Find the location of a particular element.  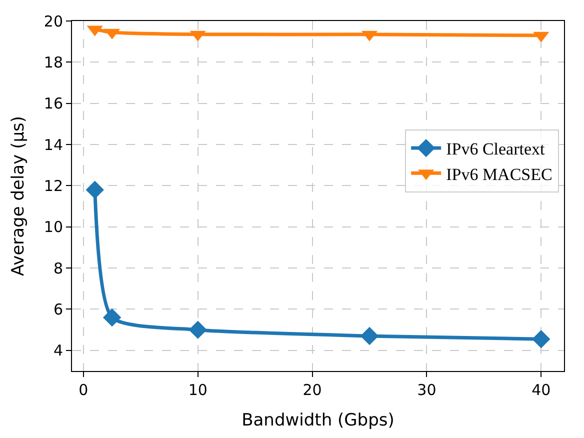

y-tick-label: 8 is located at coordinates (58, 268).